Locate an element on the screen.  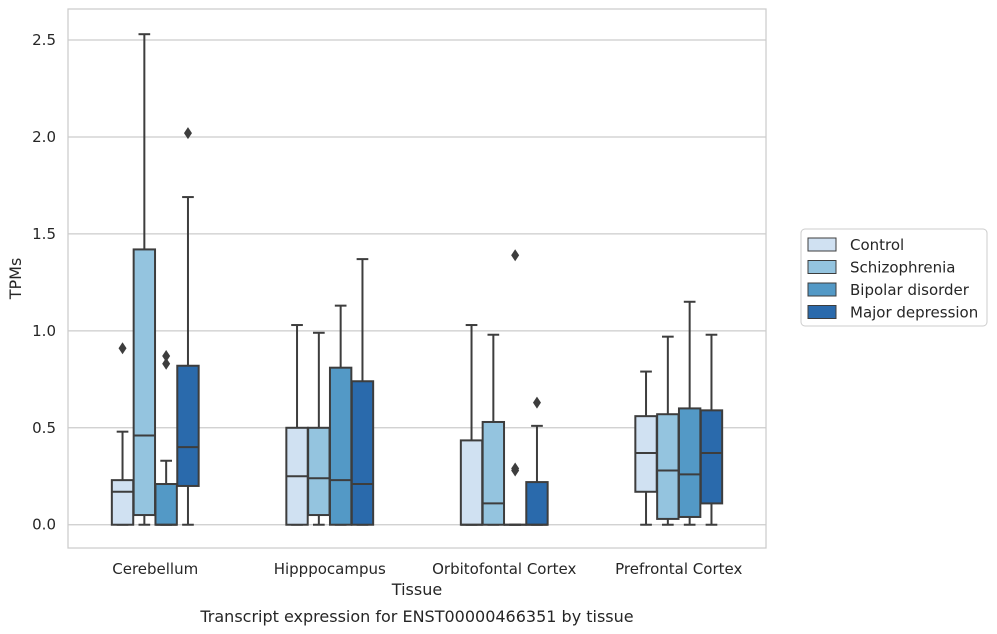
y-tick-label: 1.5 is located at coordinates (44, 234).